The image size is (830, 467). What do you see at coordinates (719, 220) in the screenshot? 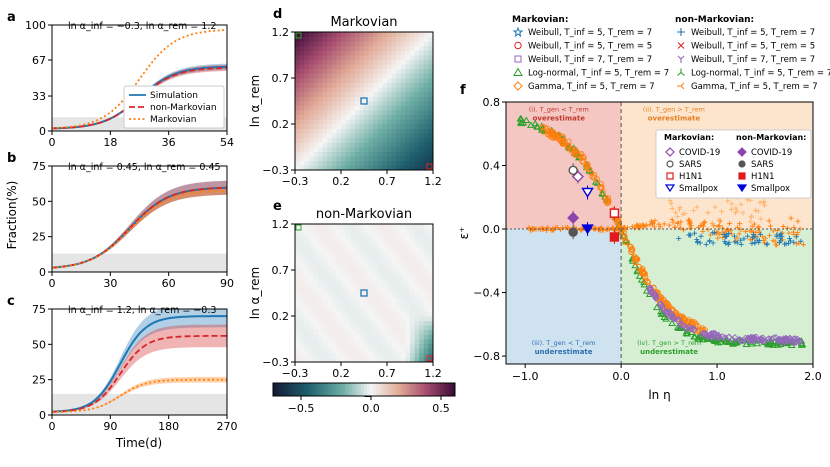
I see `non-markovian-spread-point` at bounding box center [719, 220].